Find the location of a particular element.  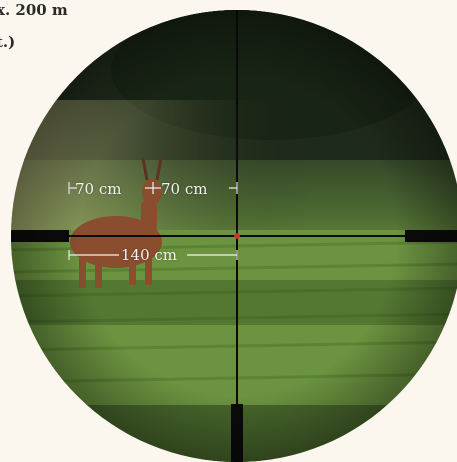

span-label-right: 70 cm is located at coordinates (184, 189).